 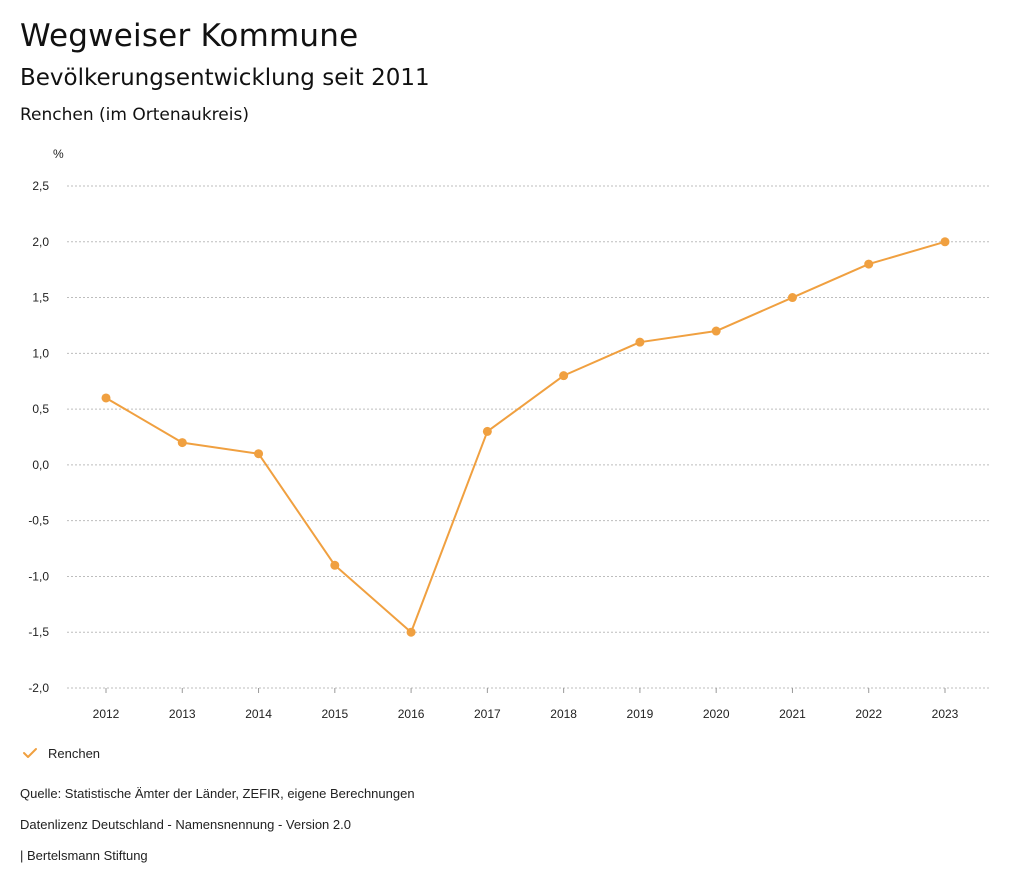 What do you see at coordinates (40, 298) in the screenshot?
I see `y-tick-label: 1,5` at bounding box center [40, 298].